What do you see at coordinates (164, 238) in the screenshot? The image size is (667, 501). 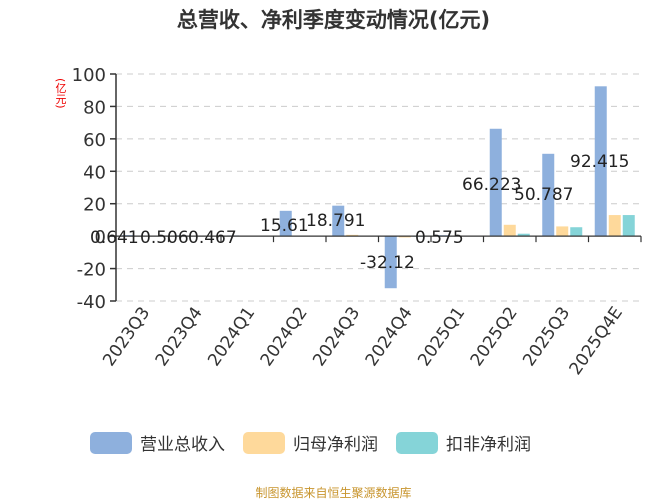 I see `data-label: 0.506` at bounding box center [164, 238].